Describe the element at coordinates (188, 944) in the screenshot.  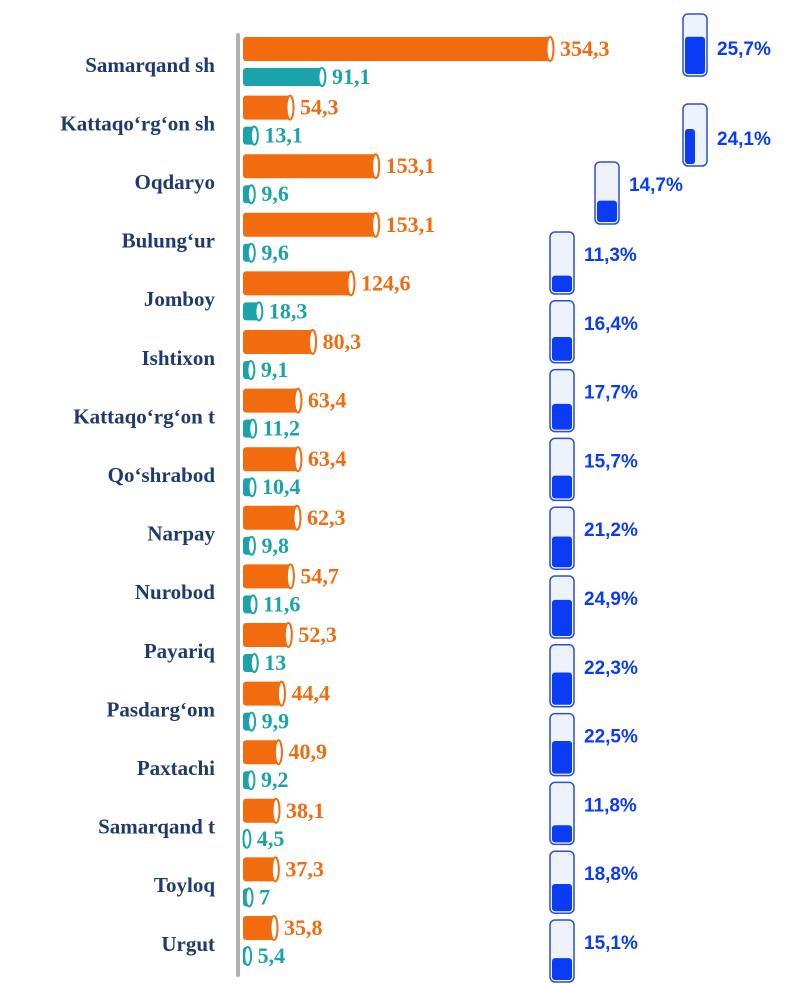
I see `category-label: Urgut` at that location.